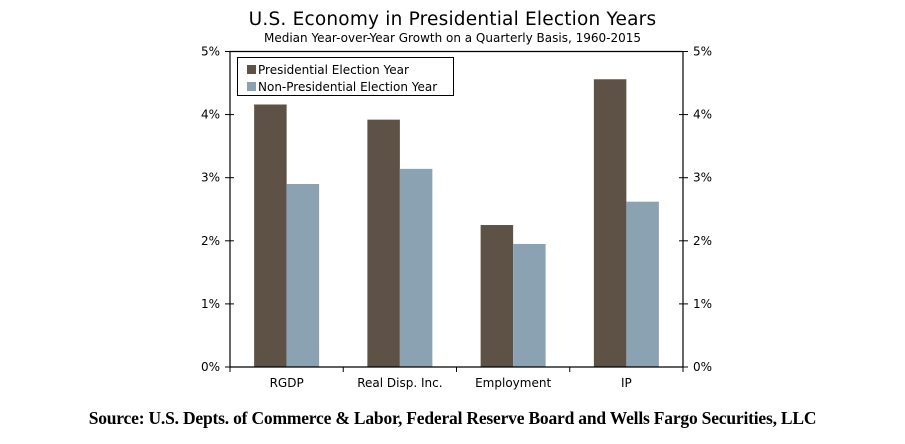 The height and width of the screenshot is (444, 905). I want to click on legend-label-presidential: Presidential Election Year, so click(333, 70).